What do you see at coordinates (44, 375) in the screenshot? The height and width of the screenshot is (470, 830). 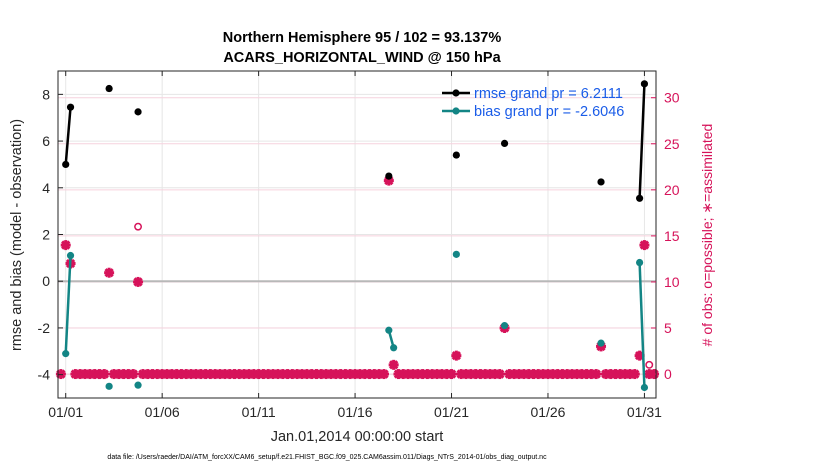 I see `y-left-tick-label: -4` at bounding box center [44, 375].